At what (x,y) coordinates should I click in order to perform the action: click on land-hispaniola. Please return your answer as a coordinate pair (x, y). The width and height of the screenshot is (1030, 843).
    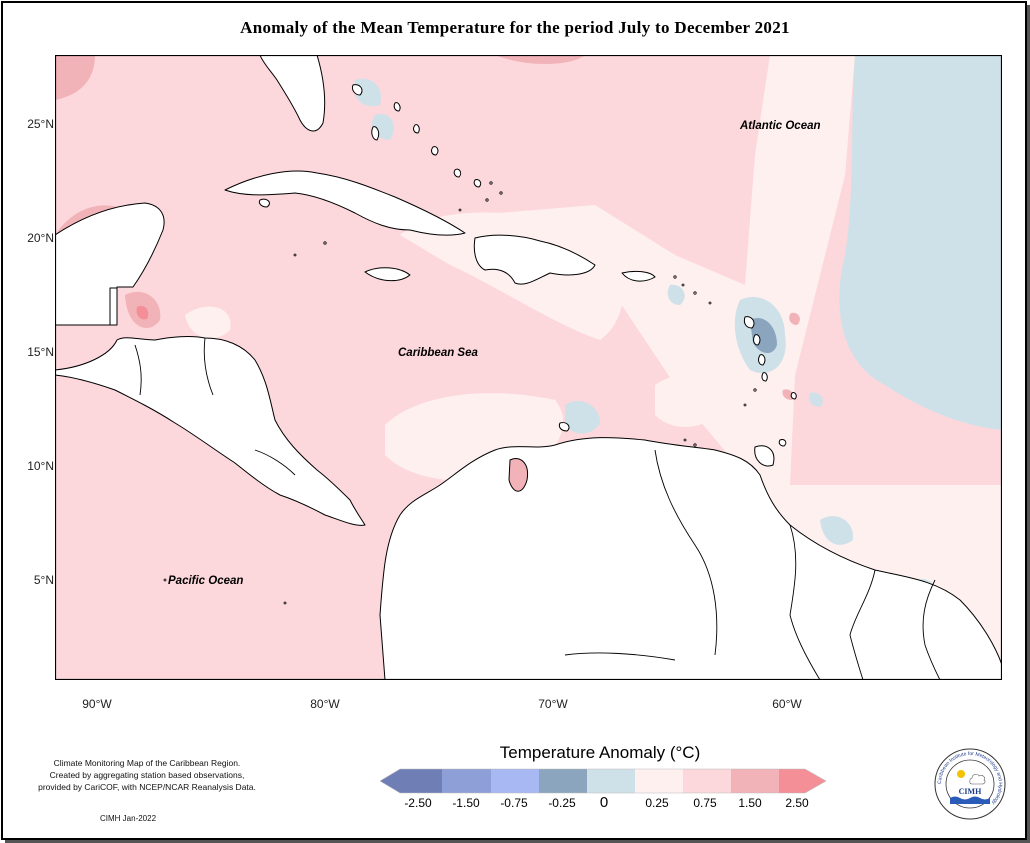
    Looking at the image, I should click on (534, 259).